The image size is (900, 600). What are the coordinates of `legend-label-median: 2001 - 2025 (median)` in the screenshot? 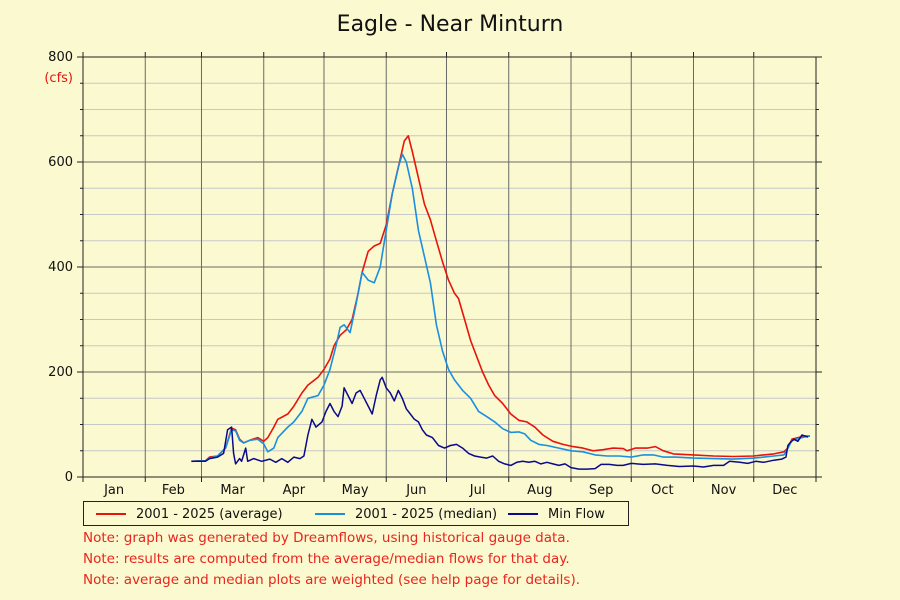 It's located at (426, 514).